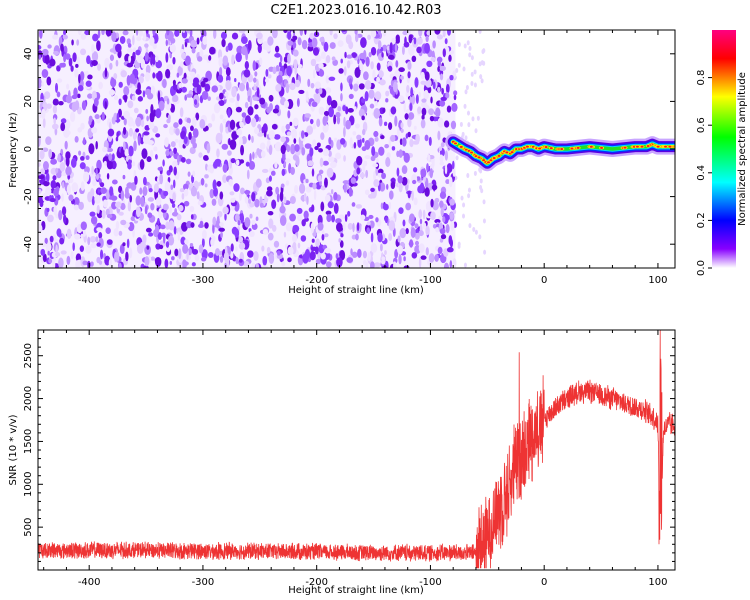 This screenshot has height=600, width=750. What do you see at coordinates (484, 160) in the screenshot?
I see `signal-peak` at bounding box center [484, 160].